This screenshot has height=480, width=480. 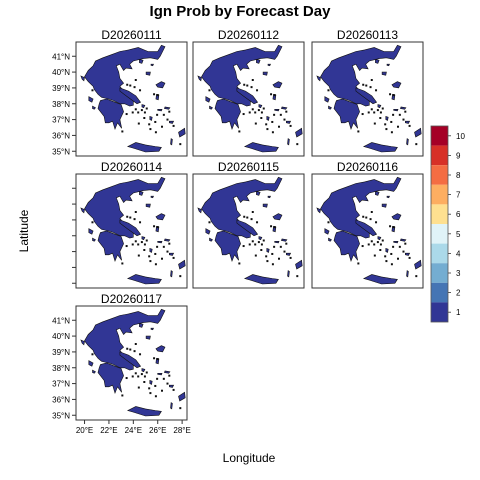 What do you see at coordinates (61, 415) in the screenshot?
I see `y-tick-label: 35°N` at bounding box center [61, 415].